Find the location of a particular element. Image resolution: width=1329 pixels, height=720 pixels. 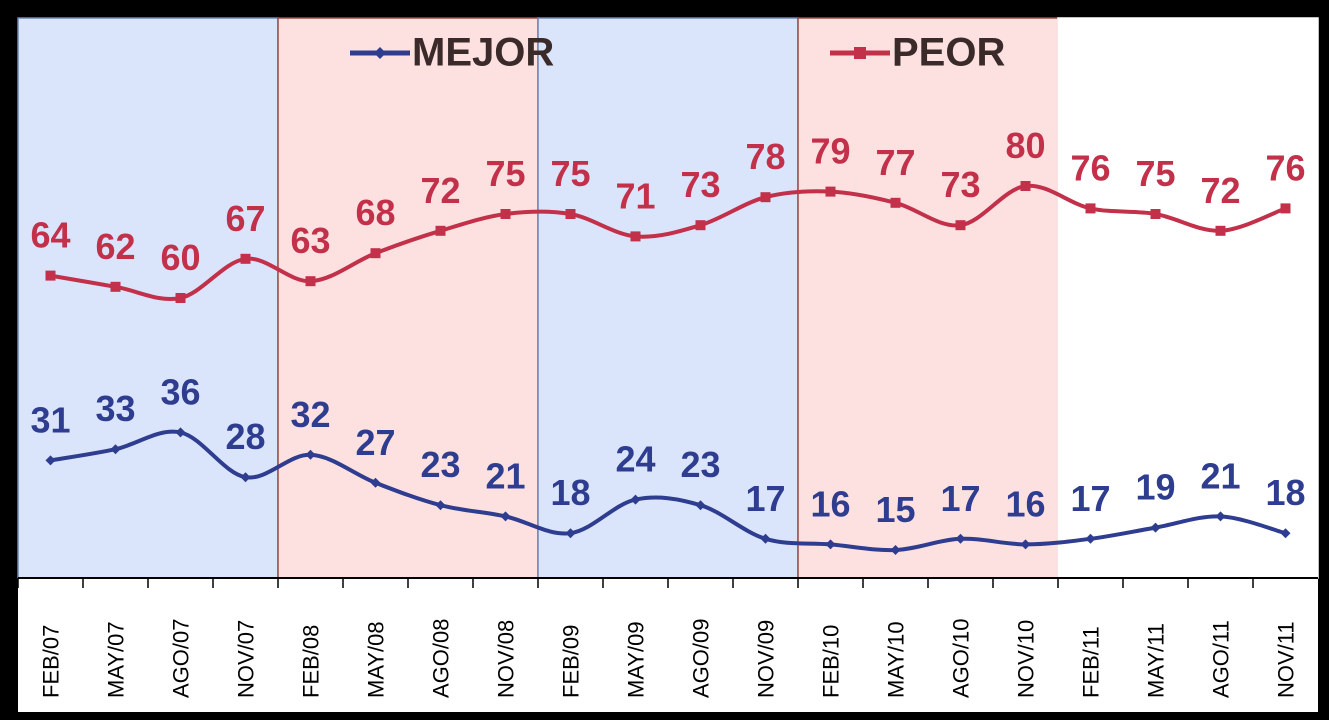

data-label: 78 is located at coordinates (765, 156).